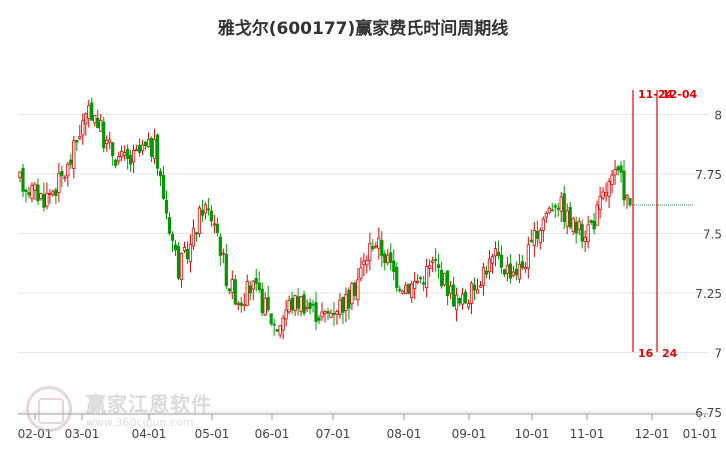 This screenshot has width=726, height=450. Describe the element at coordinates (656, 94) in the screenshot. I see `cycle-date-label: 11-24` at that location.